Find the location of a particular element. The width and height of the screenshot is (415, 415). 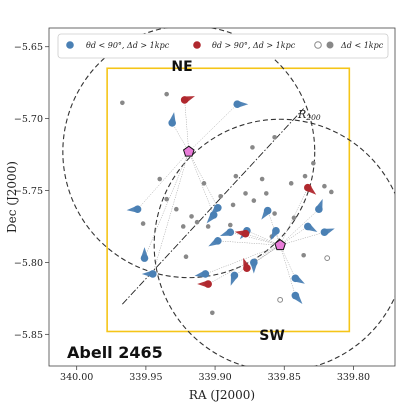

y-axis-label: Dec (J2000) is located at coordinates (12, 197).